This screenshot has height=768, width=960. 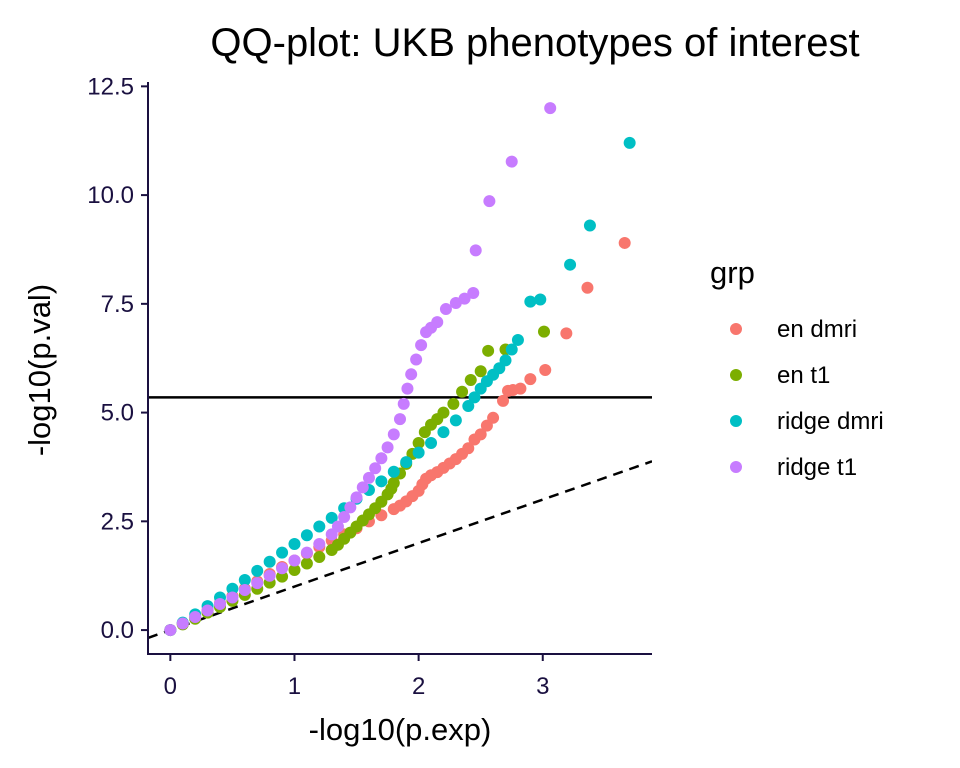 What do you see at coordinates (294, 686) in the screenshot?
I see `x-tick-label: 1` at bounding box center [294, 686].